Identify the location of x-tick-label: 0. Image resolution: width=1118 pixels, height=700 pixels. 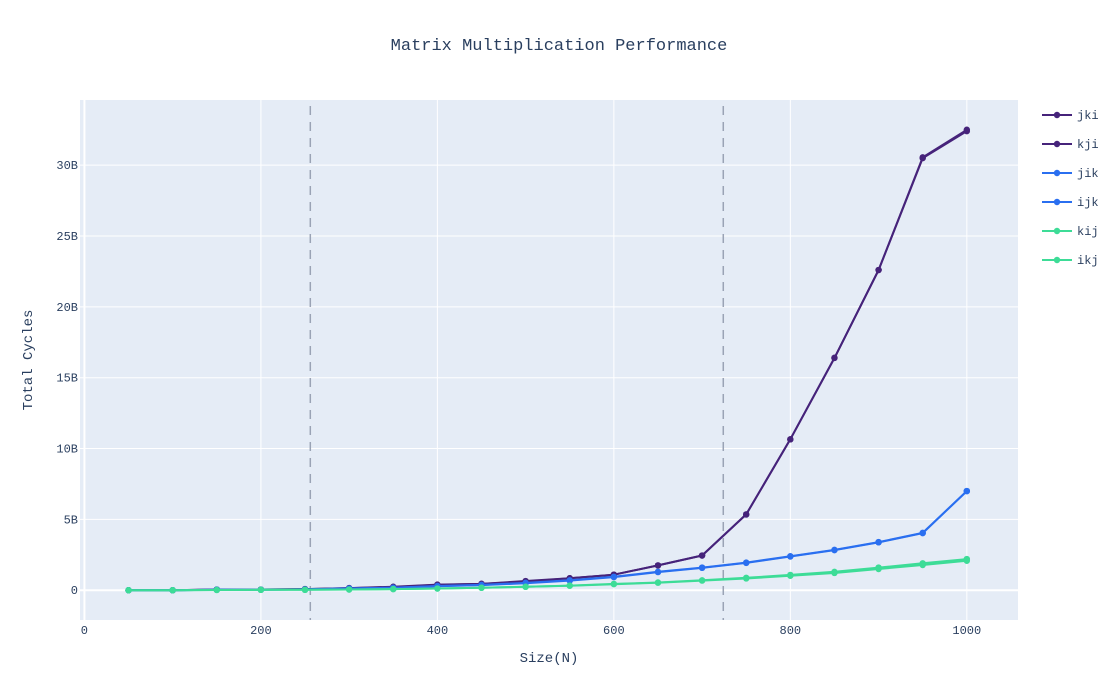
(84, 631).